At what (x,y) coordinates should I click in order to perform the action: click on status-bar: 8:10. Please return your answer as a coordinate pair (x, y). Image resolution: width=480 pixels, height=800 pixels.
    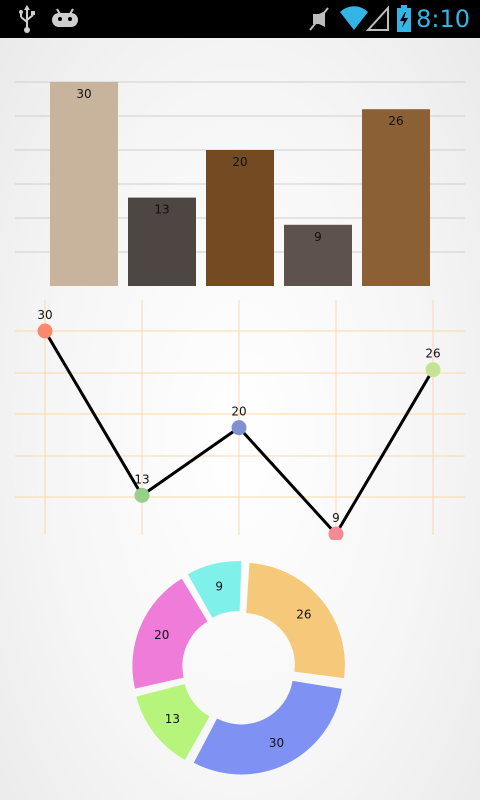
    Looking at the image, I should click on (240, 19).